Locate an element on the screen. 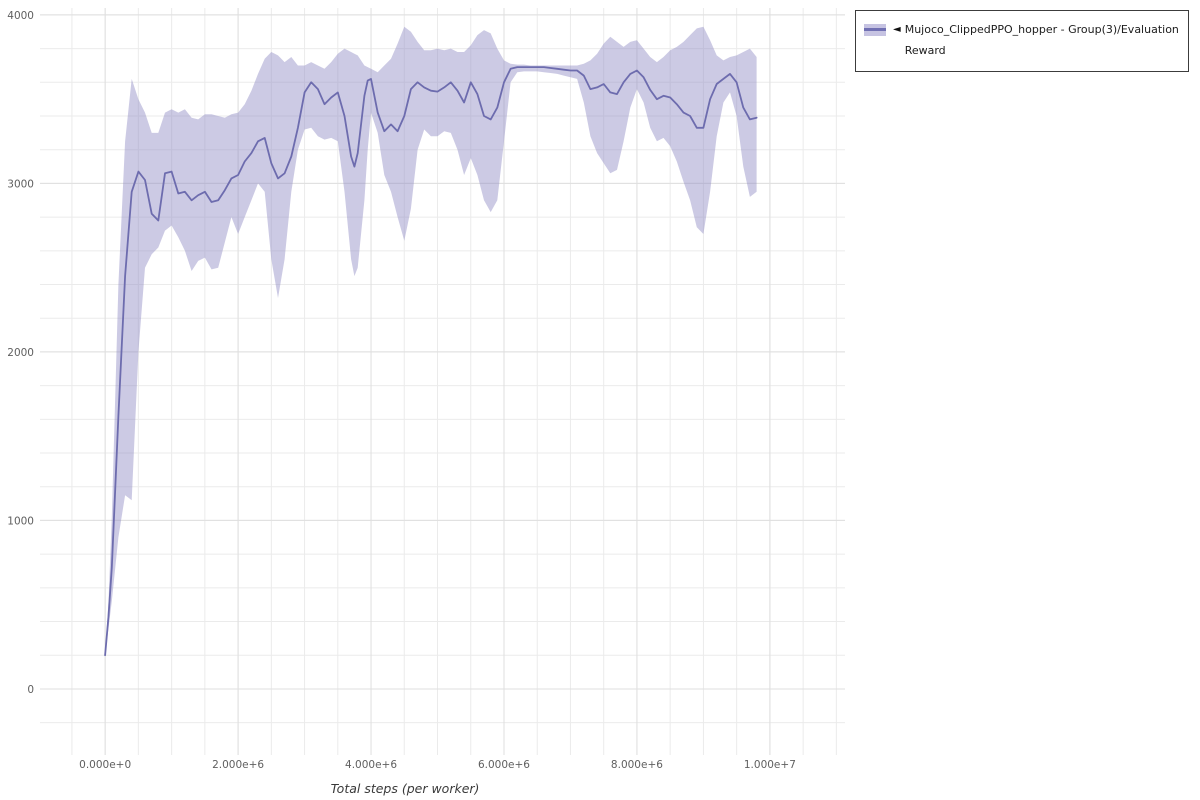 The image size is (1200, 800). series-swatch-icon is located at coordinates (875, 30).